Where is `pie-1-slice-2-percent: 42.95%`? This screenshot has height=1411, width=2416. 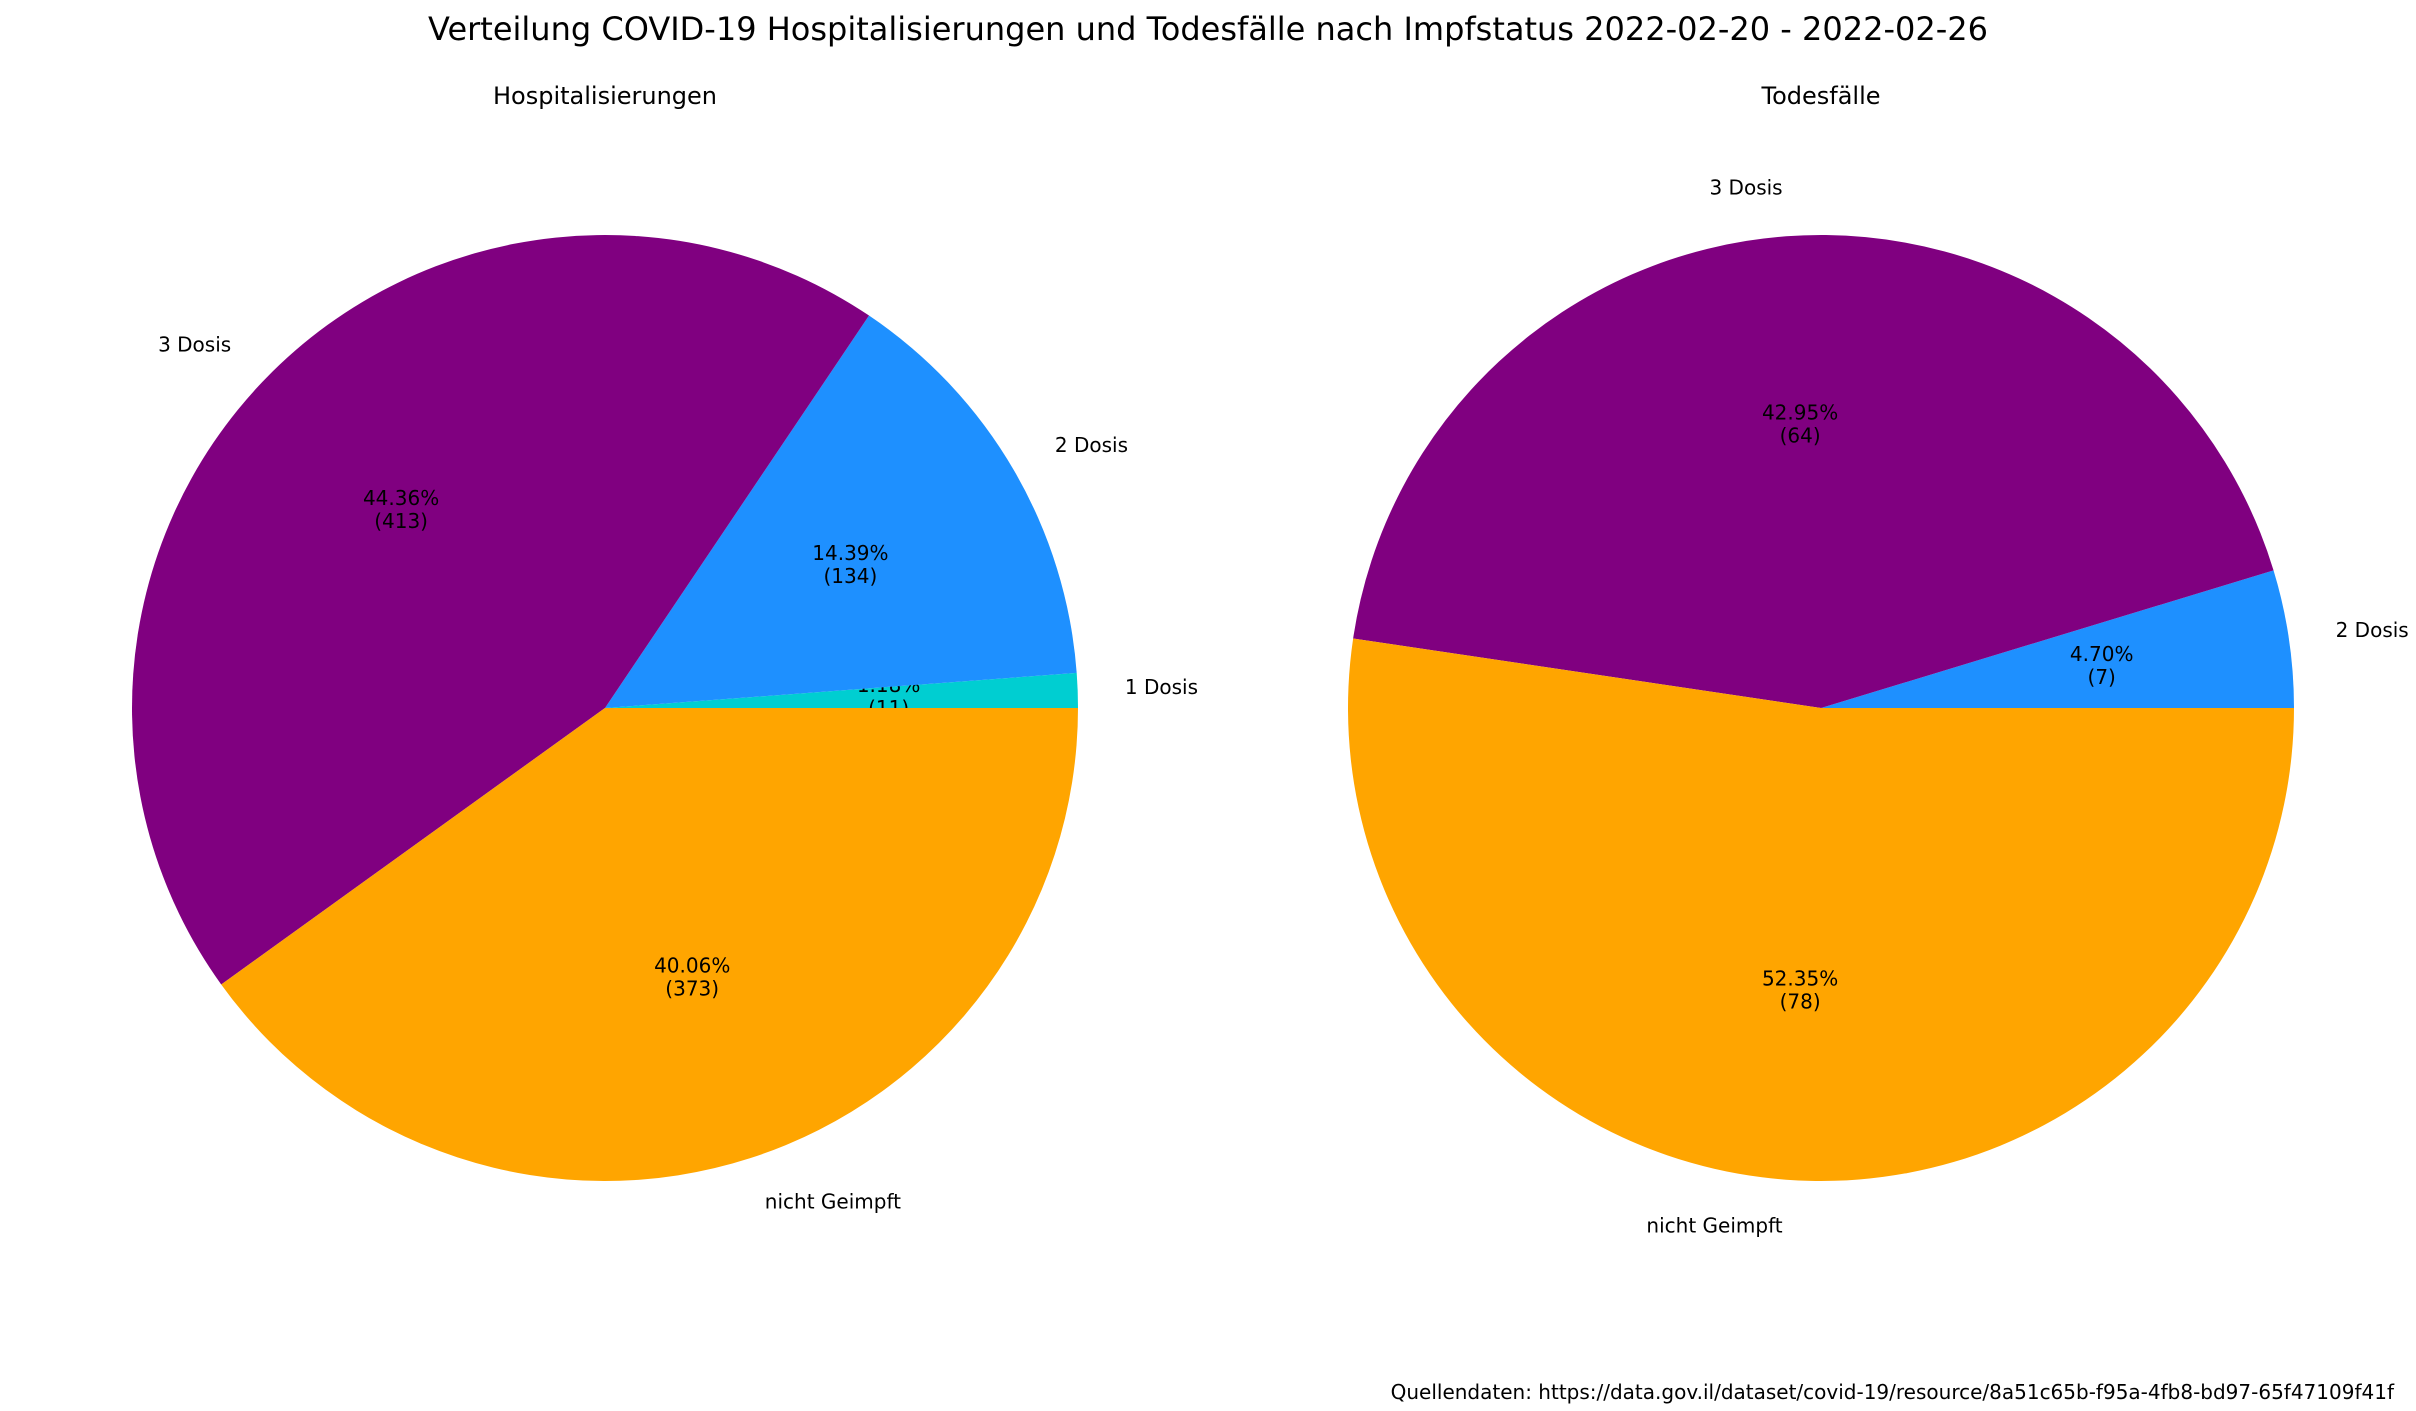 pie-1-slice-2-percent: 42.95% is located at coordinates (1800, 413).